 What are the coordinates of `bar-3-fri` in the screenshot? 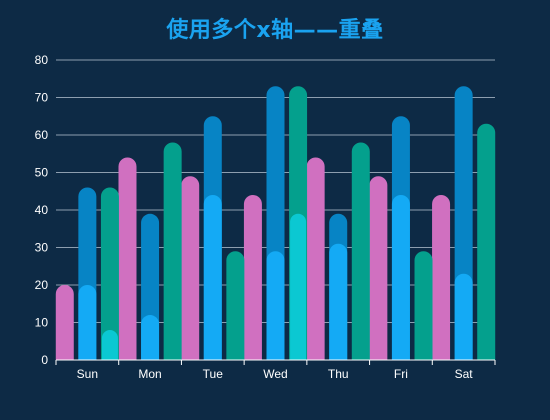 It's located at (423, 305).